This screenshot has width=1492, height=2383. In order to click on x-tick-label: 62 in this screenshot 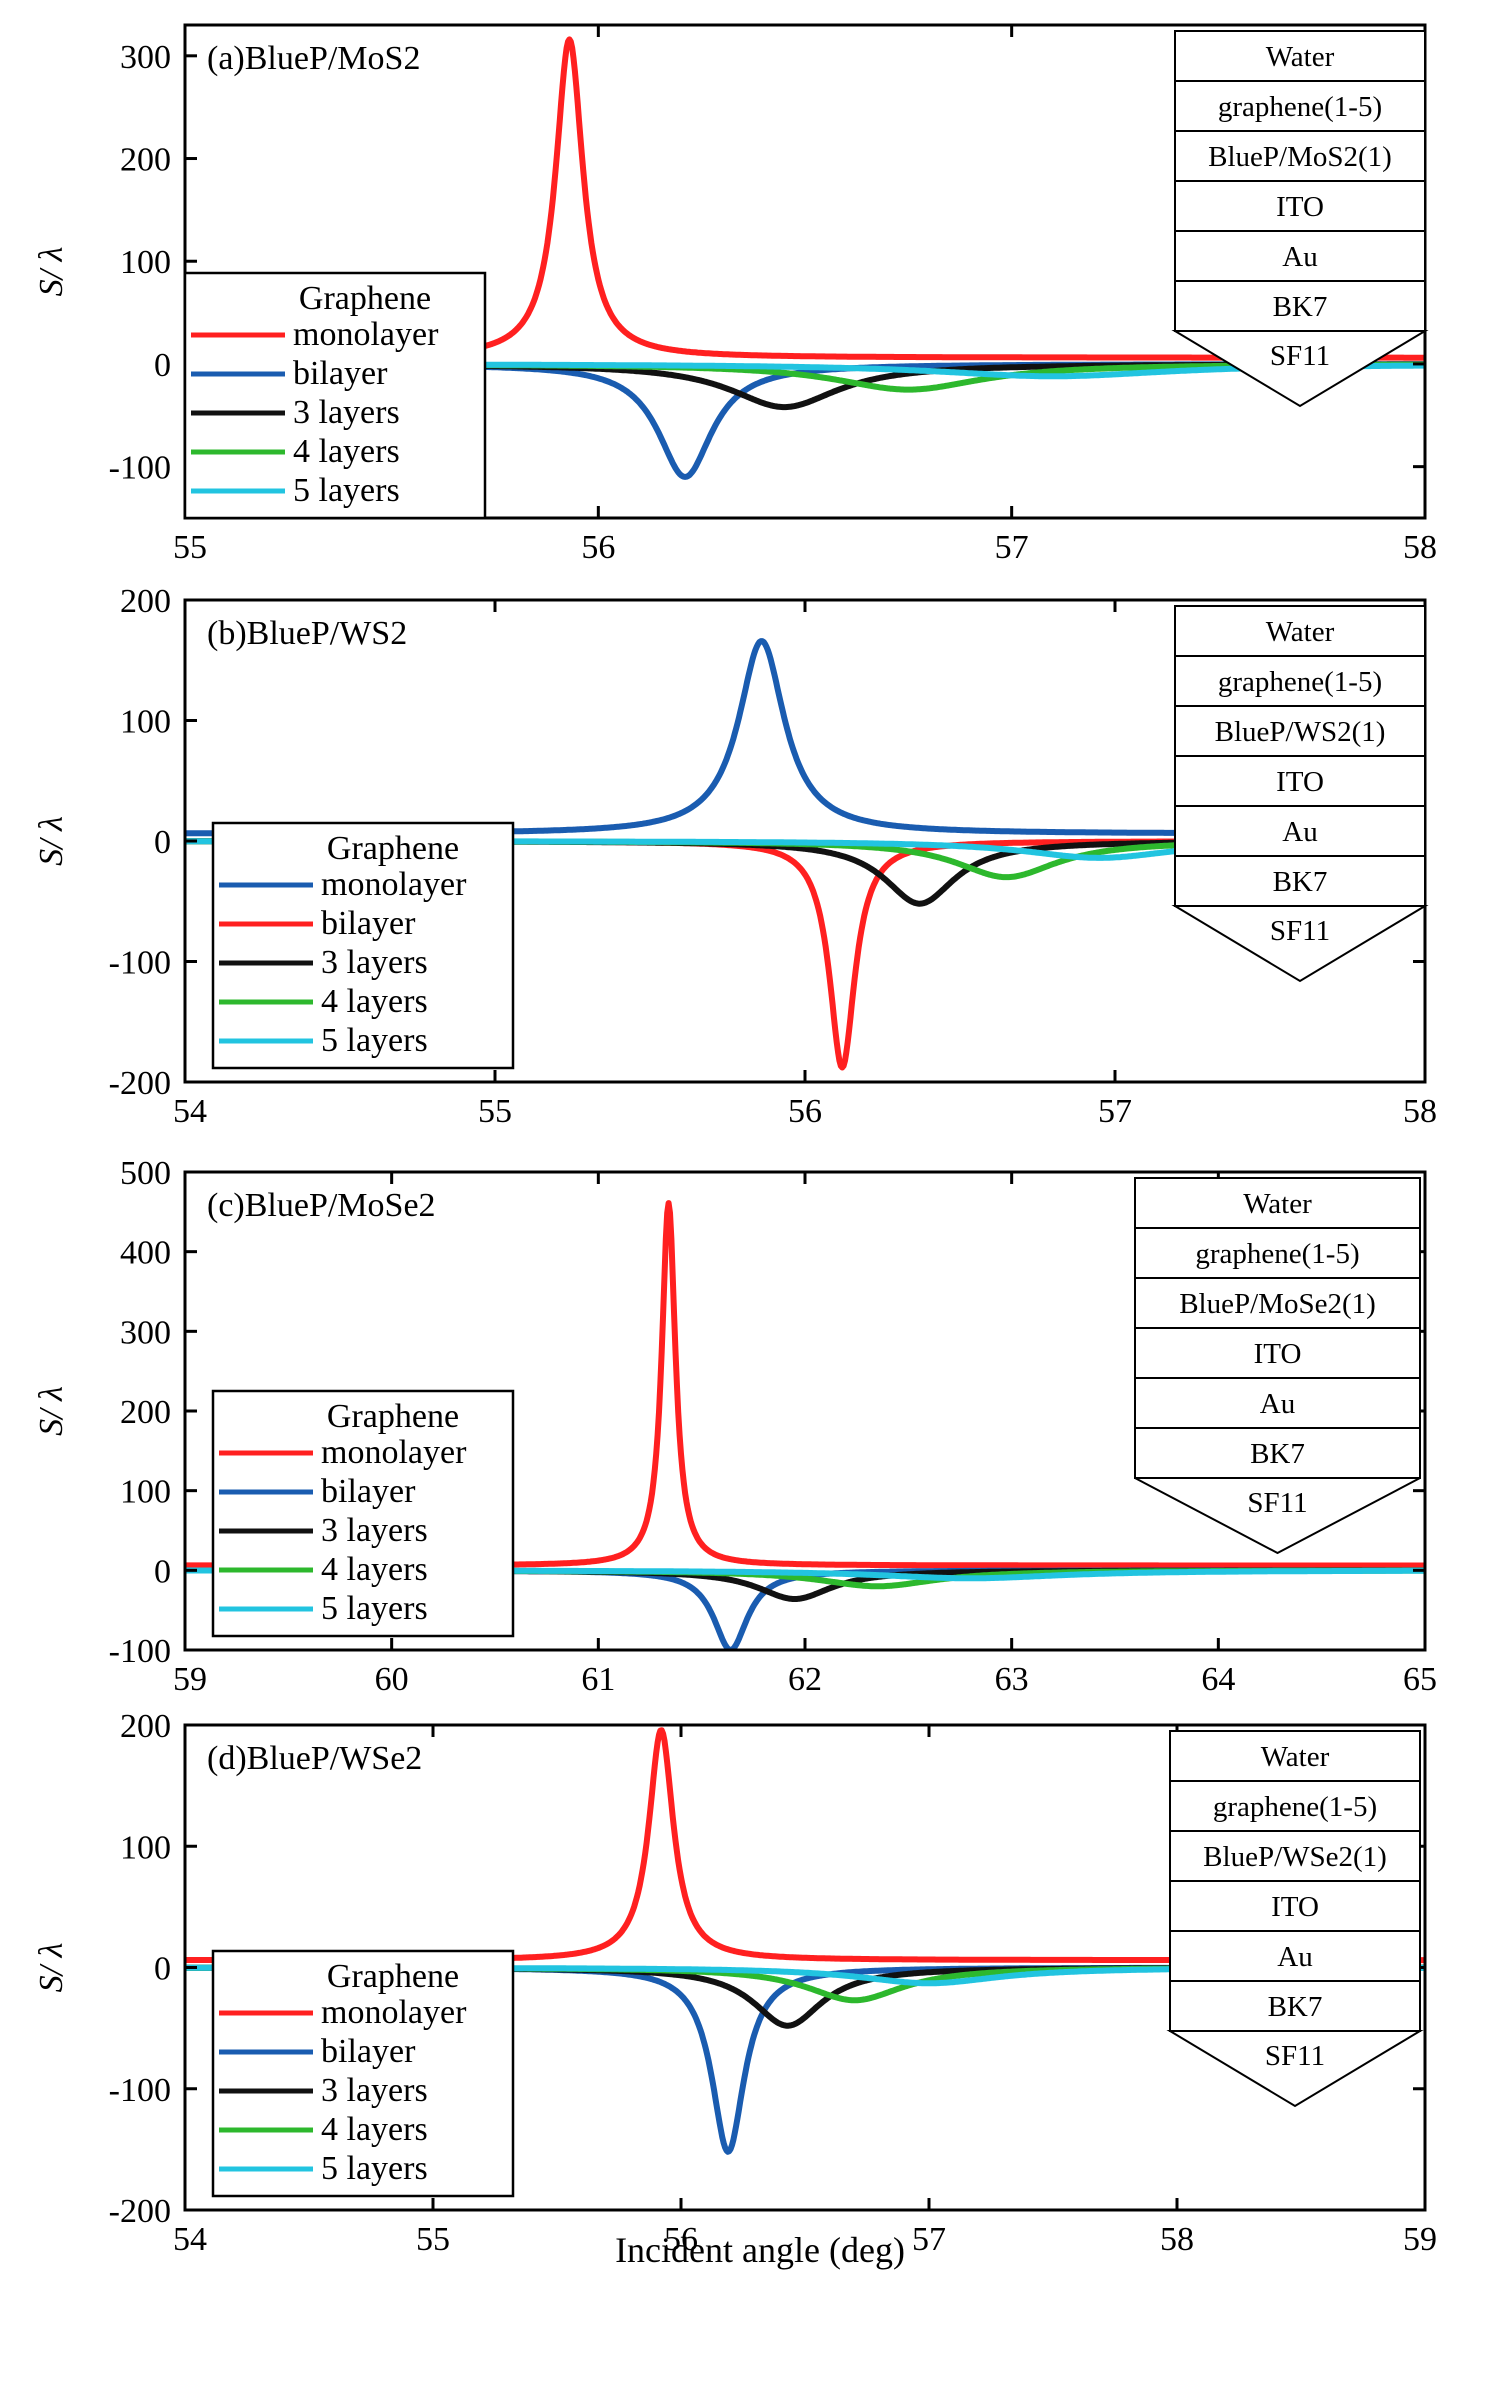, I will do `click(805, 1679)`.